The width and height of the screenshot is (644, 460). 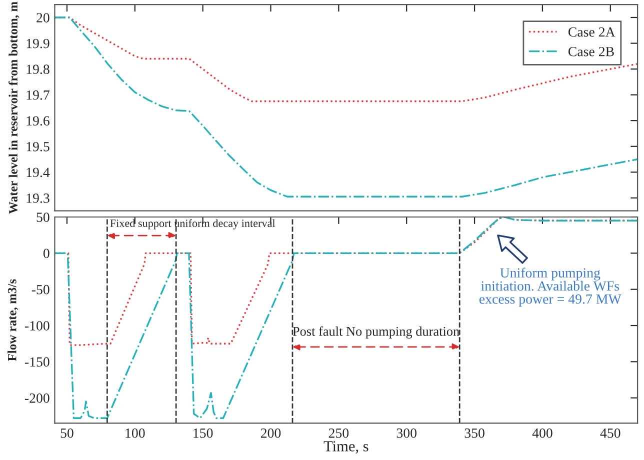 I want to click on annotation: Fixed support uniform decay interval, so click(x=193, y=224).